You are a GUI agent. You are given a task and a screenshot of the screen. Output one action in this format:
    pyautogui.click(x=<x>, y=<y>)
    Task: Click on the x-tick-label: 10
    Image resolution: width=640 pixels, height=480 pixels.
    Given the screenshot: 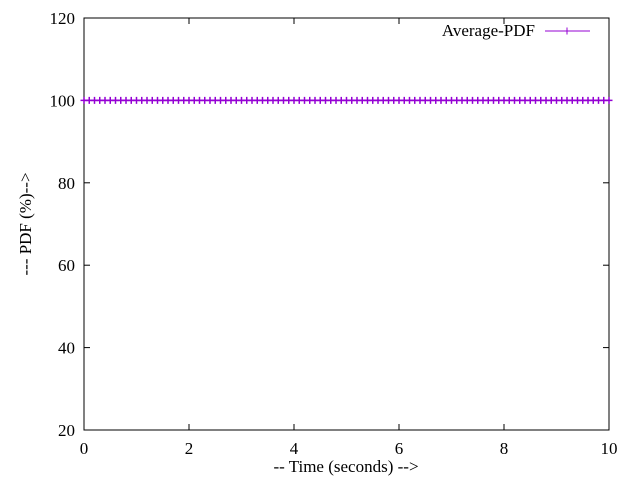 What is the action you would take?
    pyautogui.click(x=609, y=448)
    